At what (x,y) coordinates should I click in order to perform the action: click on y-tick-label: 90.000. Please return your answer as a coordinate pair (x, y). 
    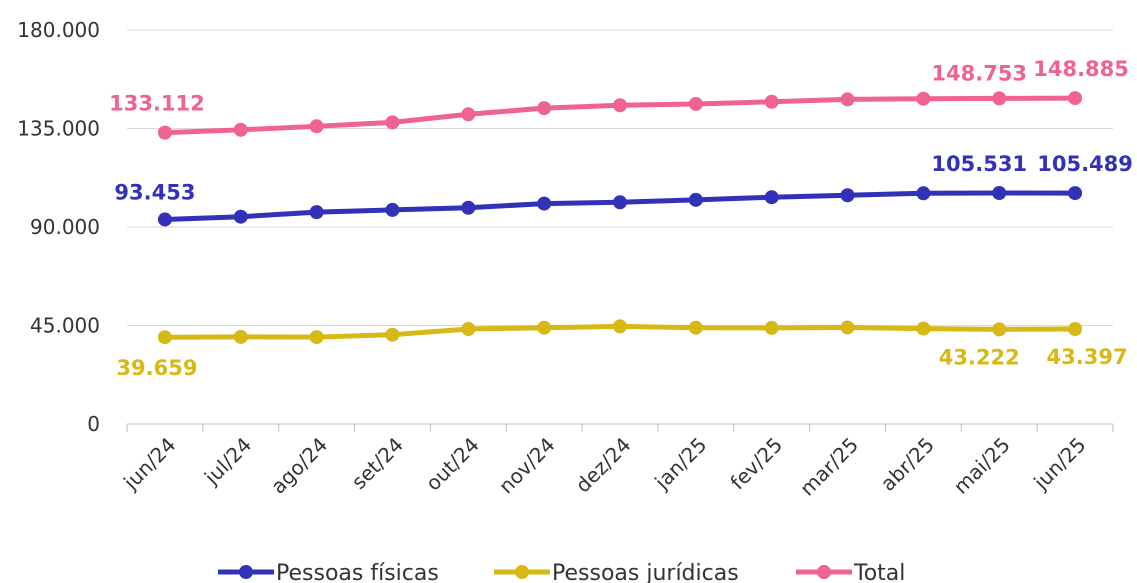
    Looking at the image, I should click on (65, 227).